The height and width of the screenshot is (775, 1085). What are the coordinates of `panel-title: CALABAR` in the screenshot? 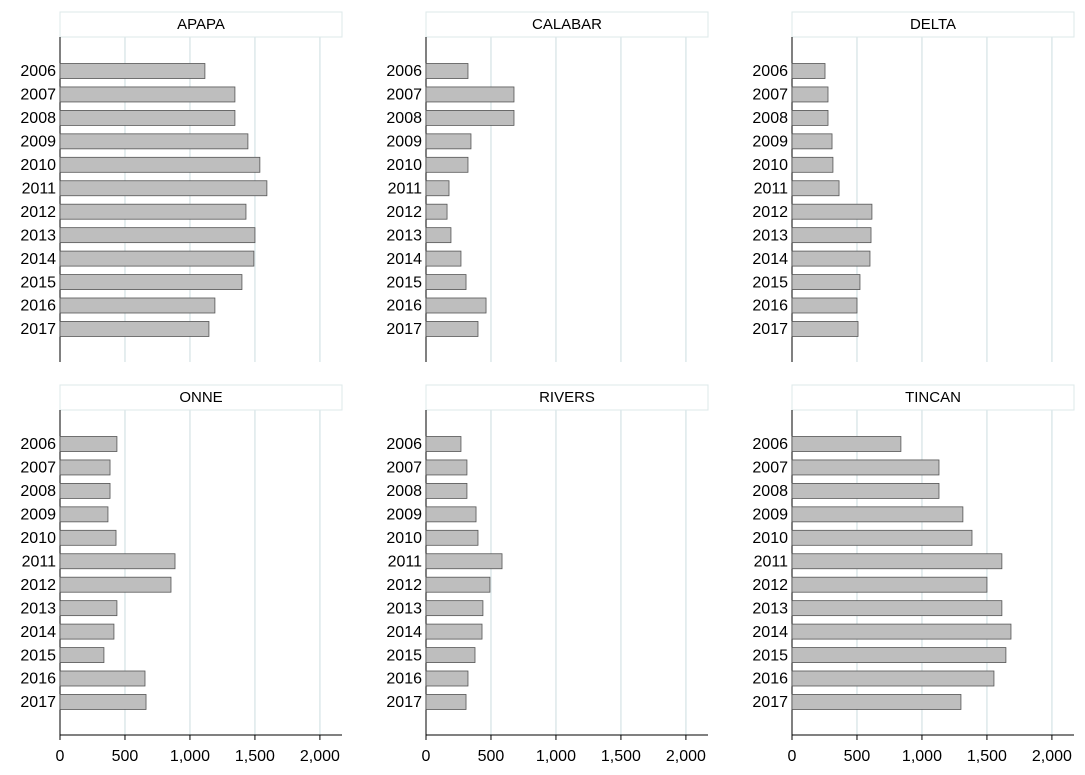 It's located at (567, 24).